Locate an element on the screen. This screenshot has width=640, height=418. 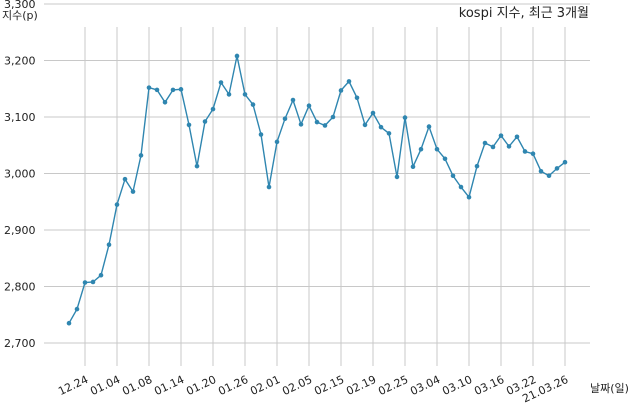
y-axis-title: 지수(p) is located at coordinates (20, 15).